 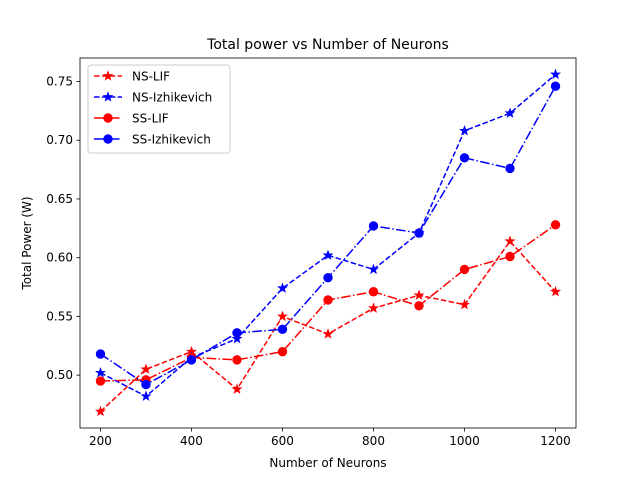 What do you see at coordinates (327, 45) in the screenshot?
I see `chart-title: Total power vs Number of Neurons` at bounding box center [327, 45].